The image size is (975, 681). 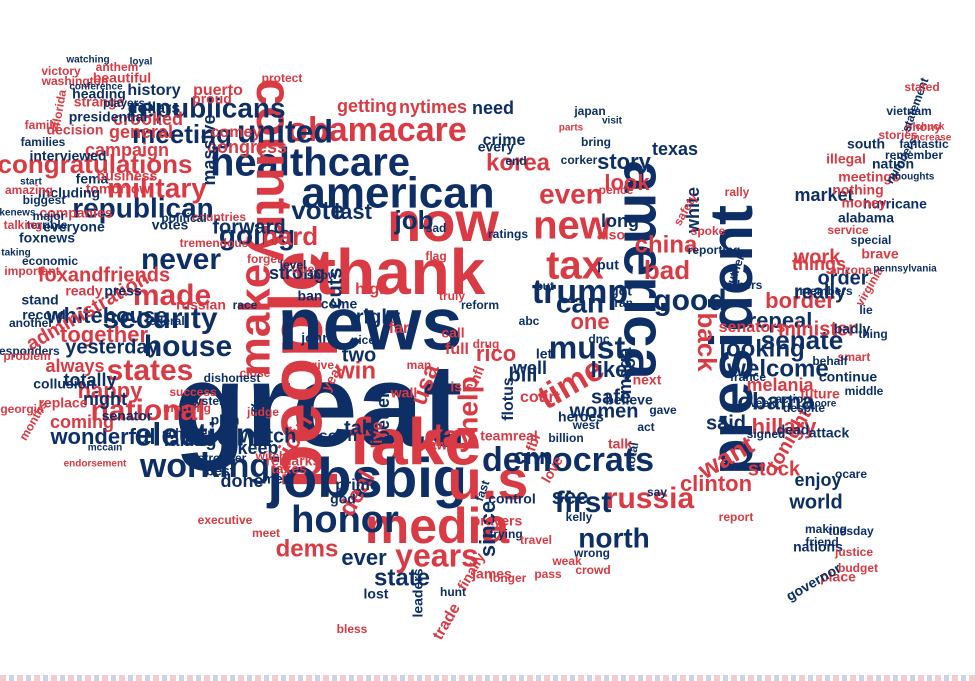 I want to click on word-one: one, so click(x=589, y=321).